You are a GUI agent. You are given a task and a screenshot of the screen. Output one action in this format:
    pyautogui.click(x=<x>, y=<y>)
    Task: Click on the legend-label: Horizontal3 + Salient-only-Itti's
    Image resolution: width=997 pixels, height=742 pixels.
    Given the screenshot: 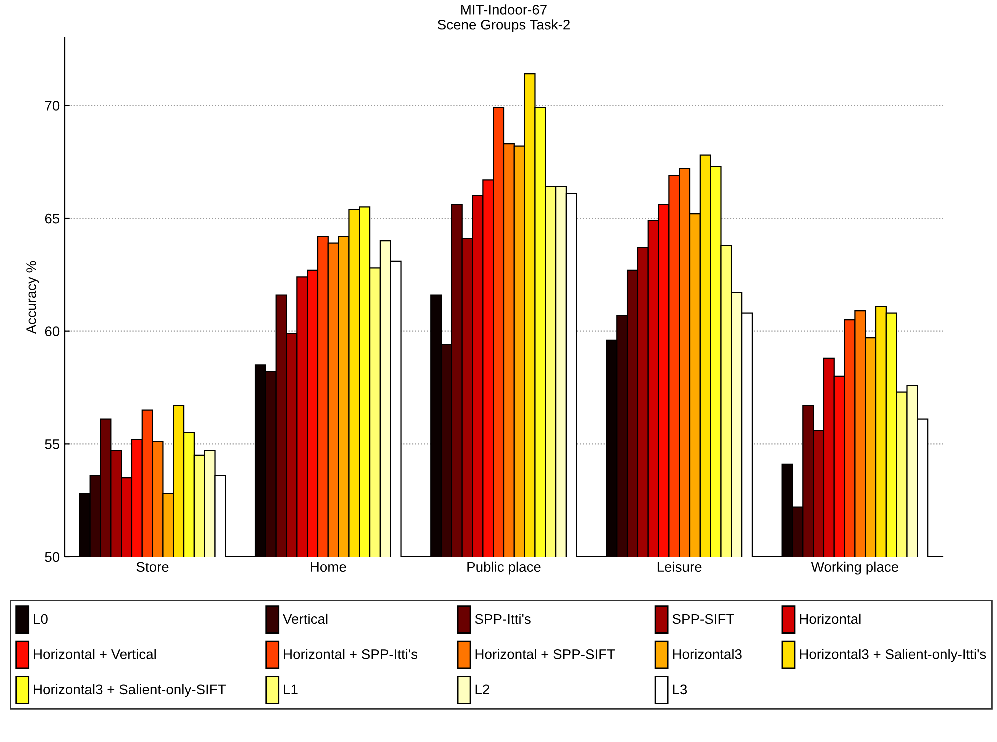 What is the action you would take?
    pyautogui.click(x=893, y=655)
    